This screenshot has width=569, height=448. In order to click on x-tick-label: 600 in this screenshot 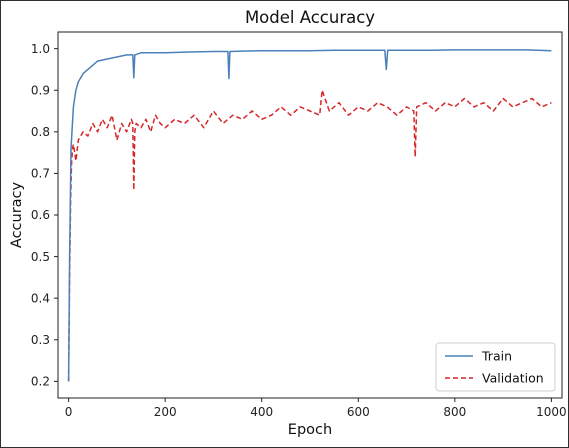, I will do `click(358, 412)`.